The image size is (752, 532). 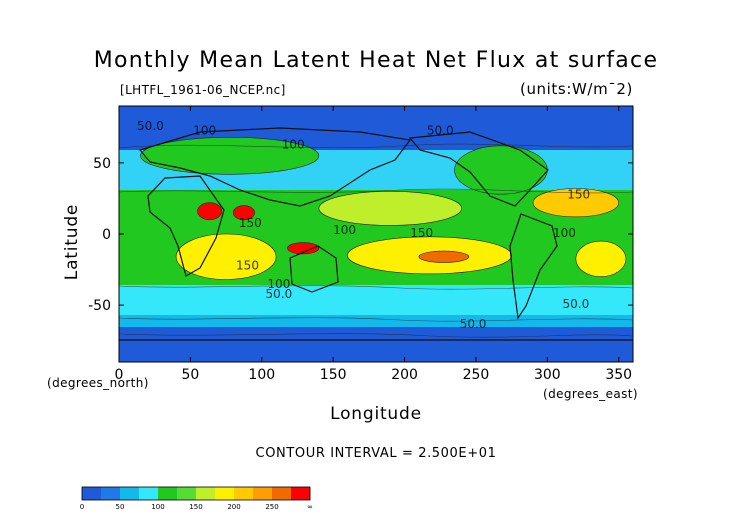 I want to click on x-tick-label: 150, so click(x=333, y=375).